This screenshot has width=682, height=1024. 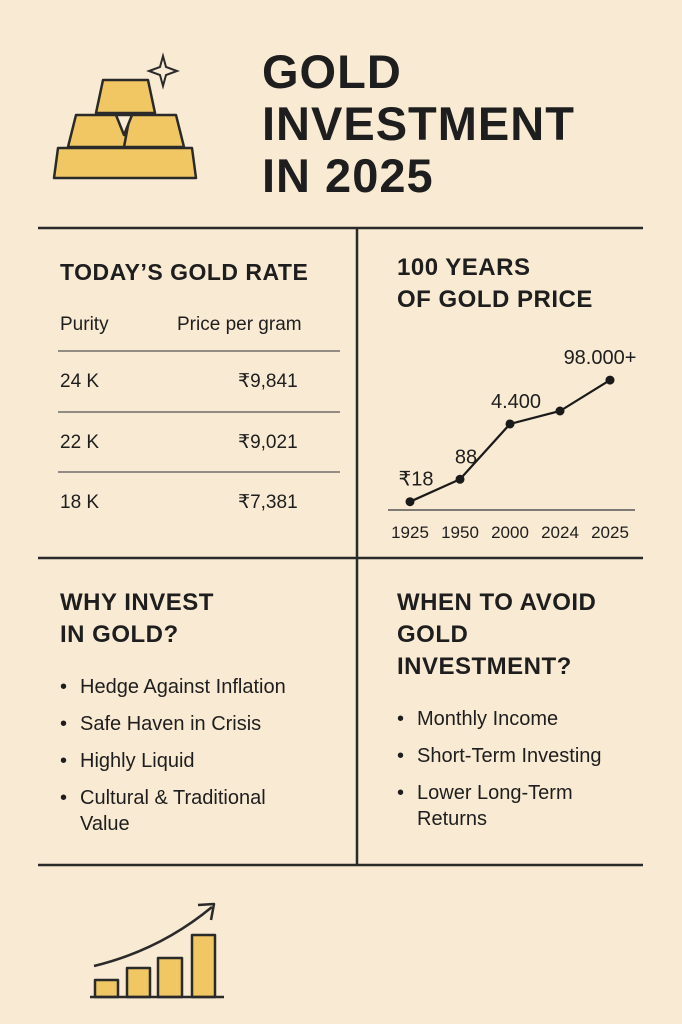 I want to click on title-line: INVESTMENT, so click(x=418, y=123).